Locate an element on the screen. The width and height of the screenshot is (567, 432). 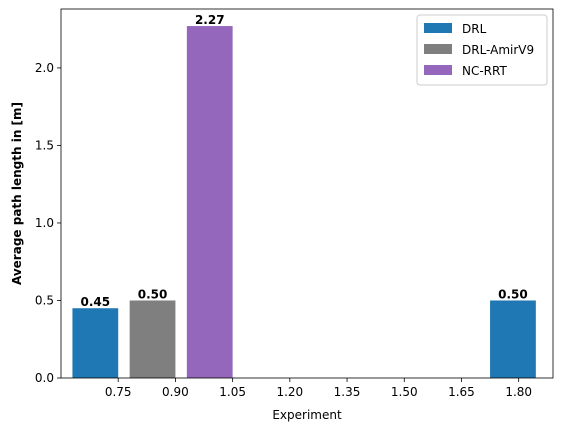
legend-label: DRL-AmirV9 is located at coordinates (498, 50).